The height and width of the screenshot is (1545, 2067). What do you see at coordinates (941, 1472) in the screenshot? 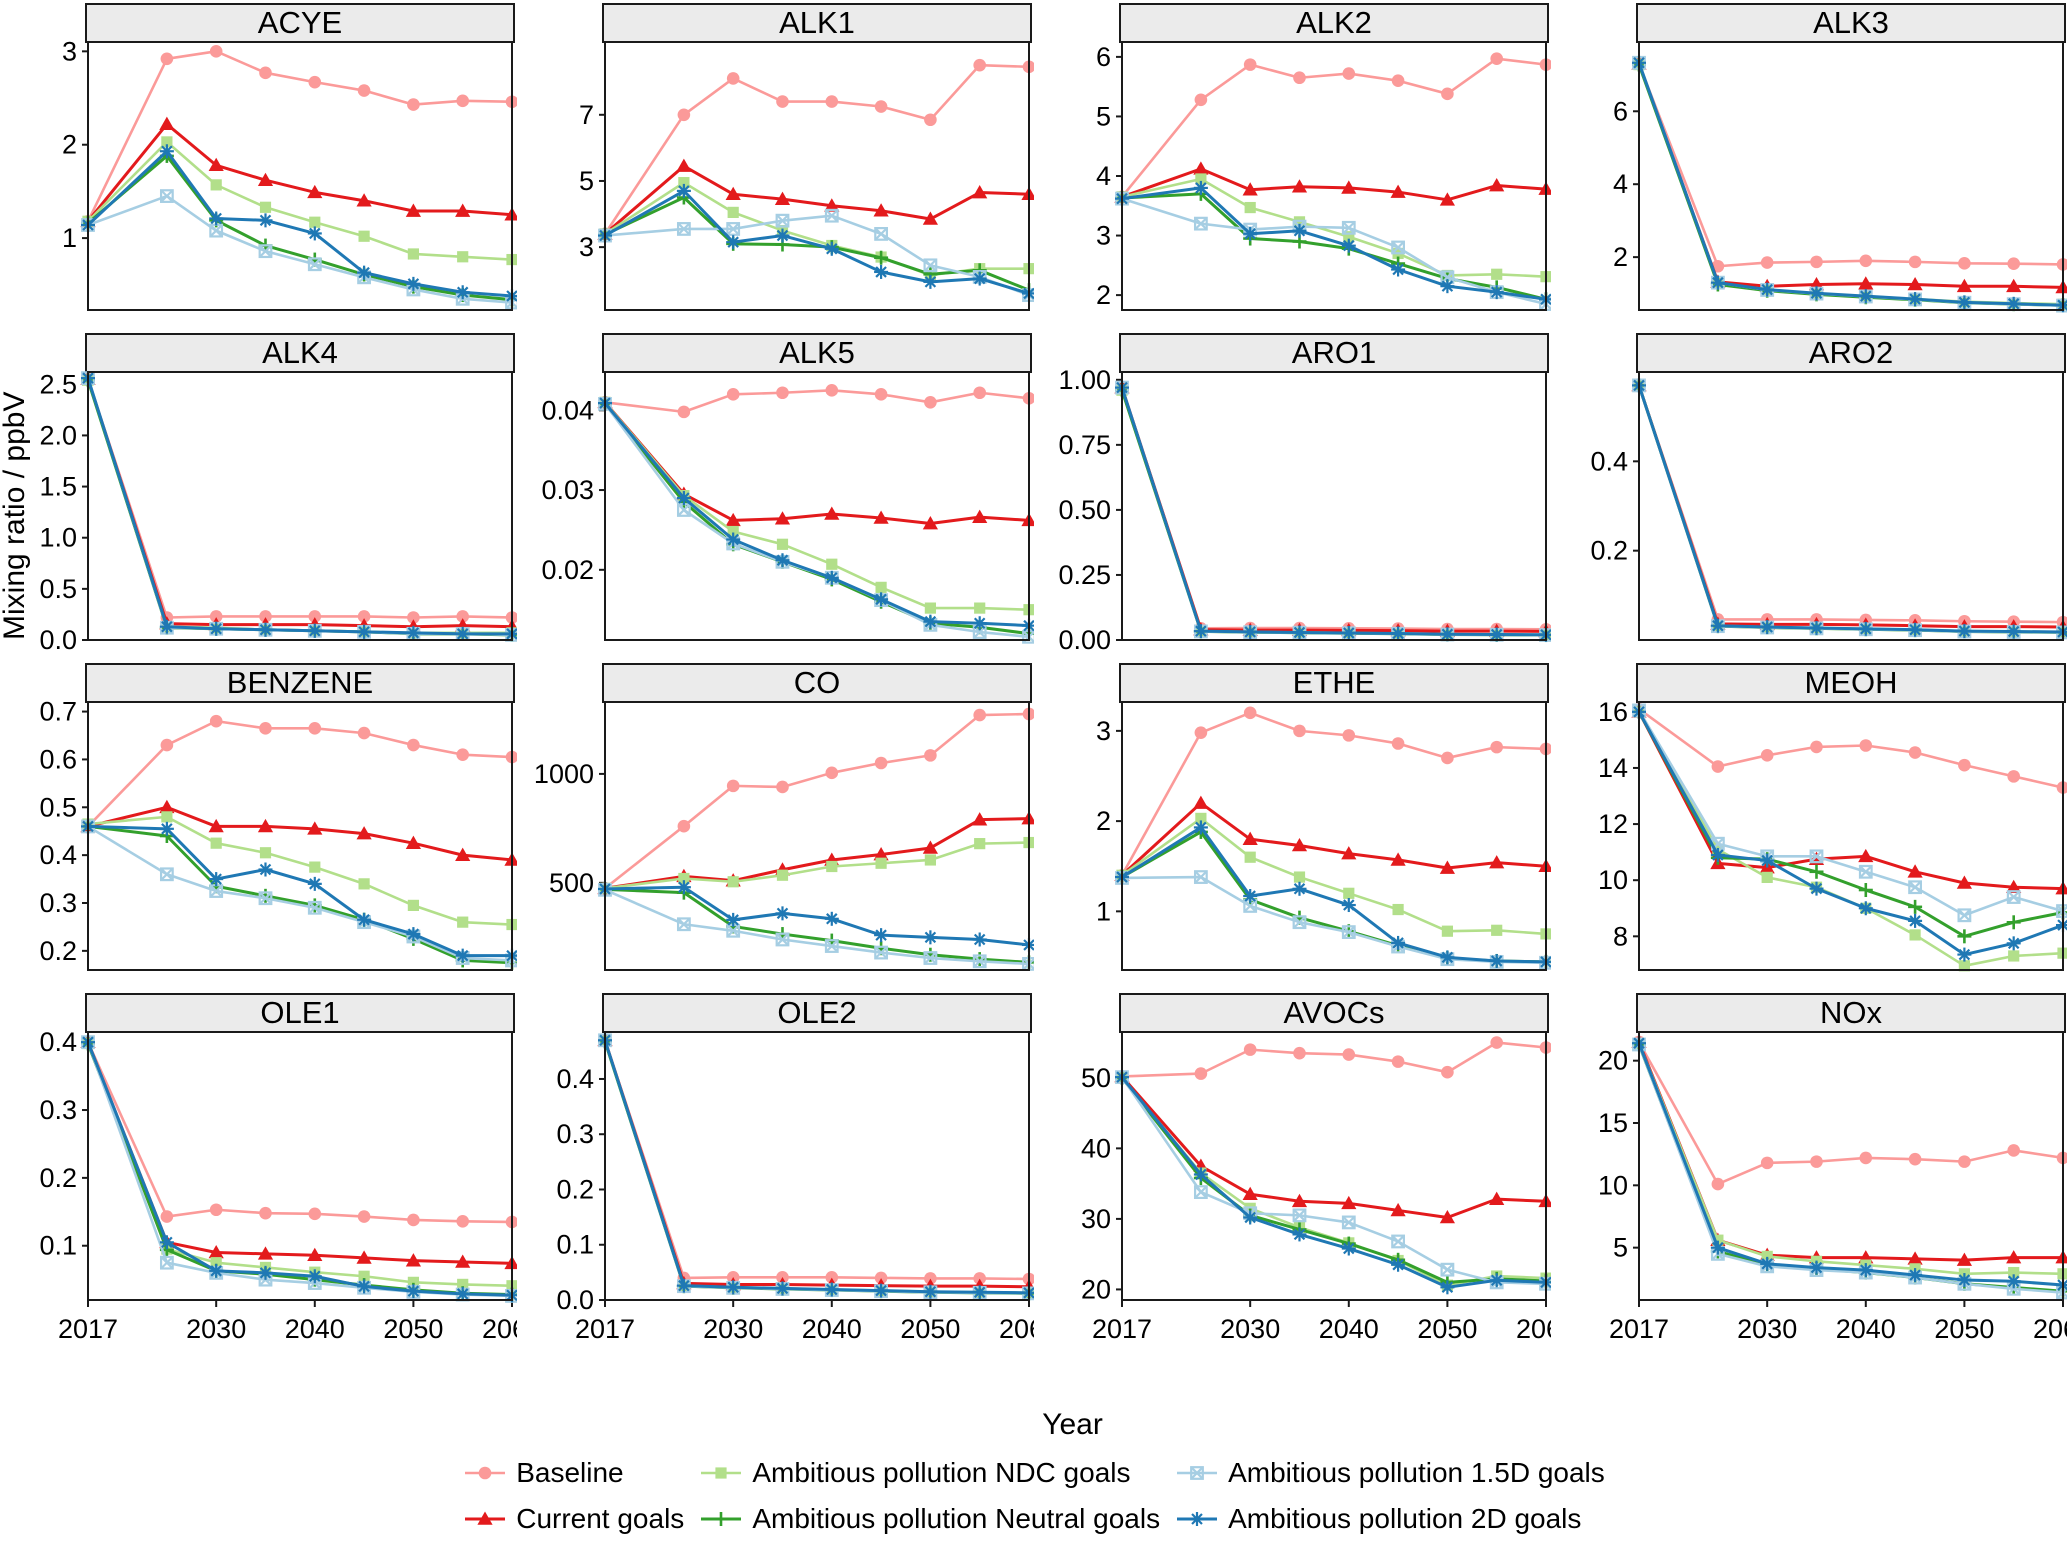
I see `legend-label: Ambitious pollution NDC goals` at bounding box center [941, 1472].